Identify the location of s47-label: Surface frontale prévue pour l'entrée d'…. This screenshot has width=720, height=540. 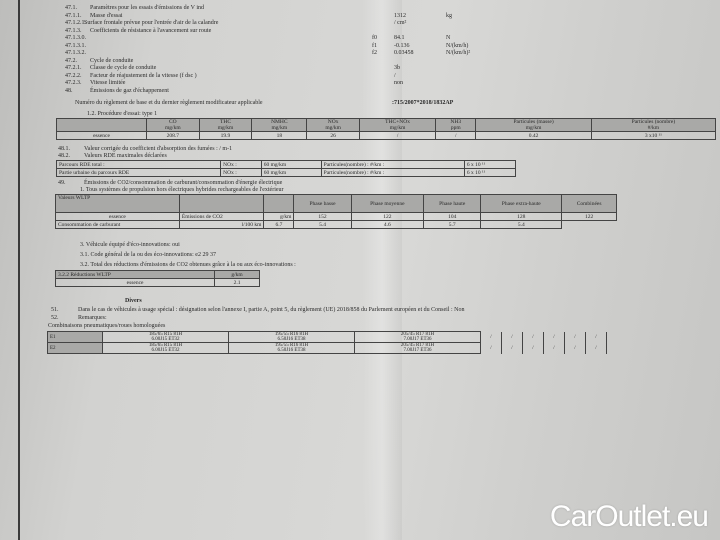
(151, 23).